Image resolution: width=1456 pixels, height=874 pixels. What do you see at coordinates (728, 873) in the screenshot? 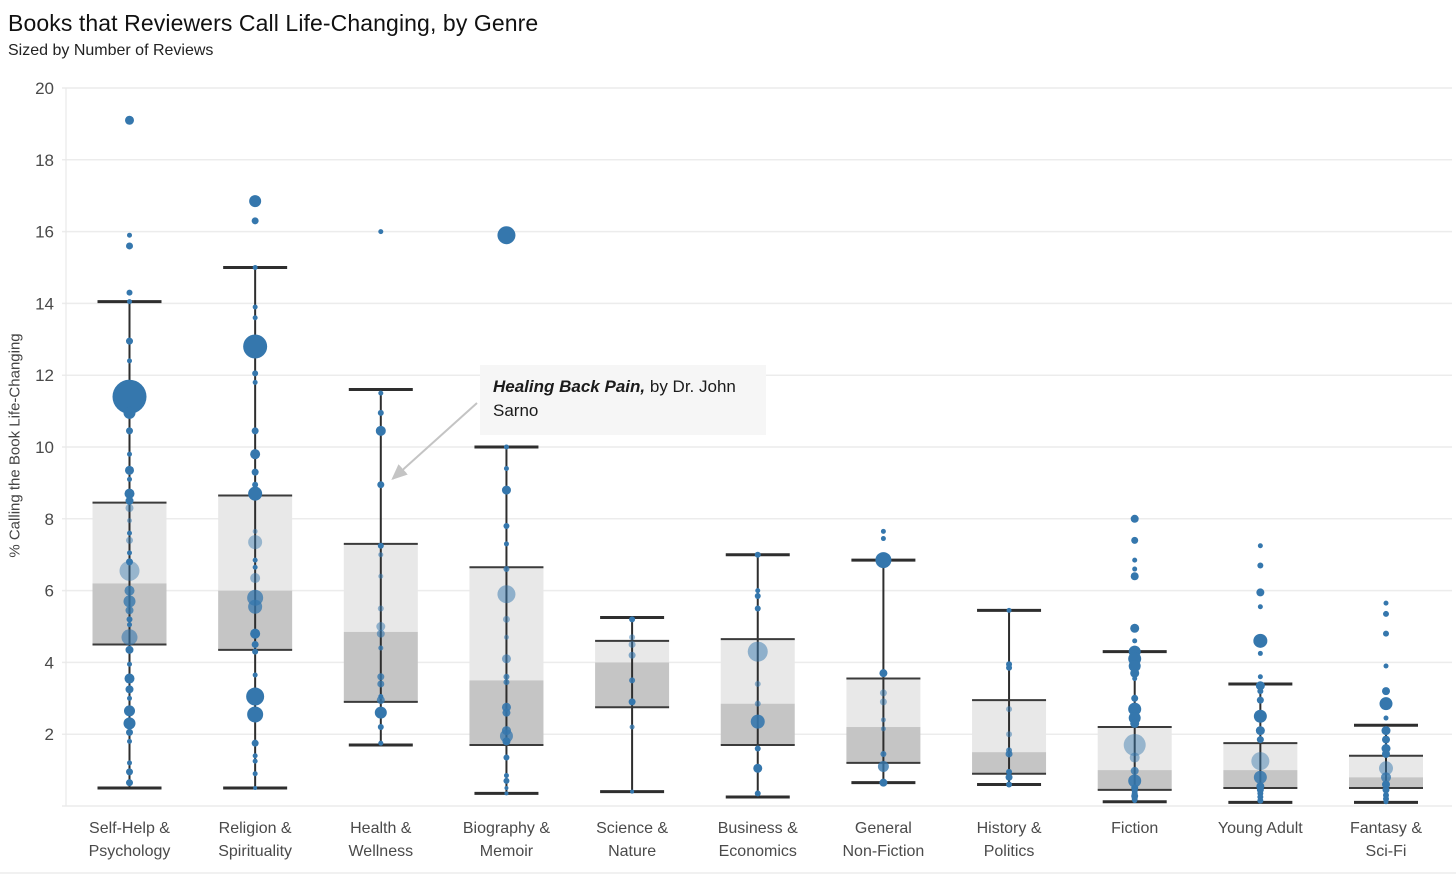
I see `bottom-edge-divider` at bounding box center [728, 873].